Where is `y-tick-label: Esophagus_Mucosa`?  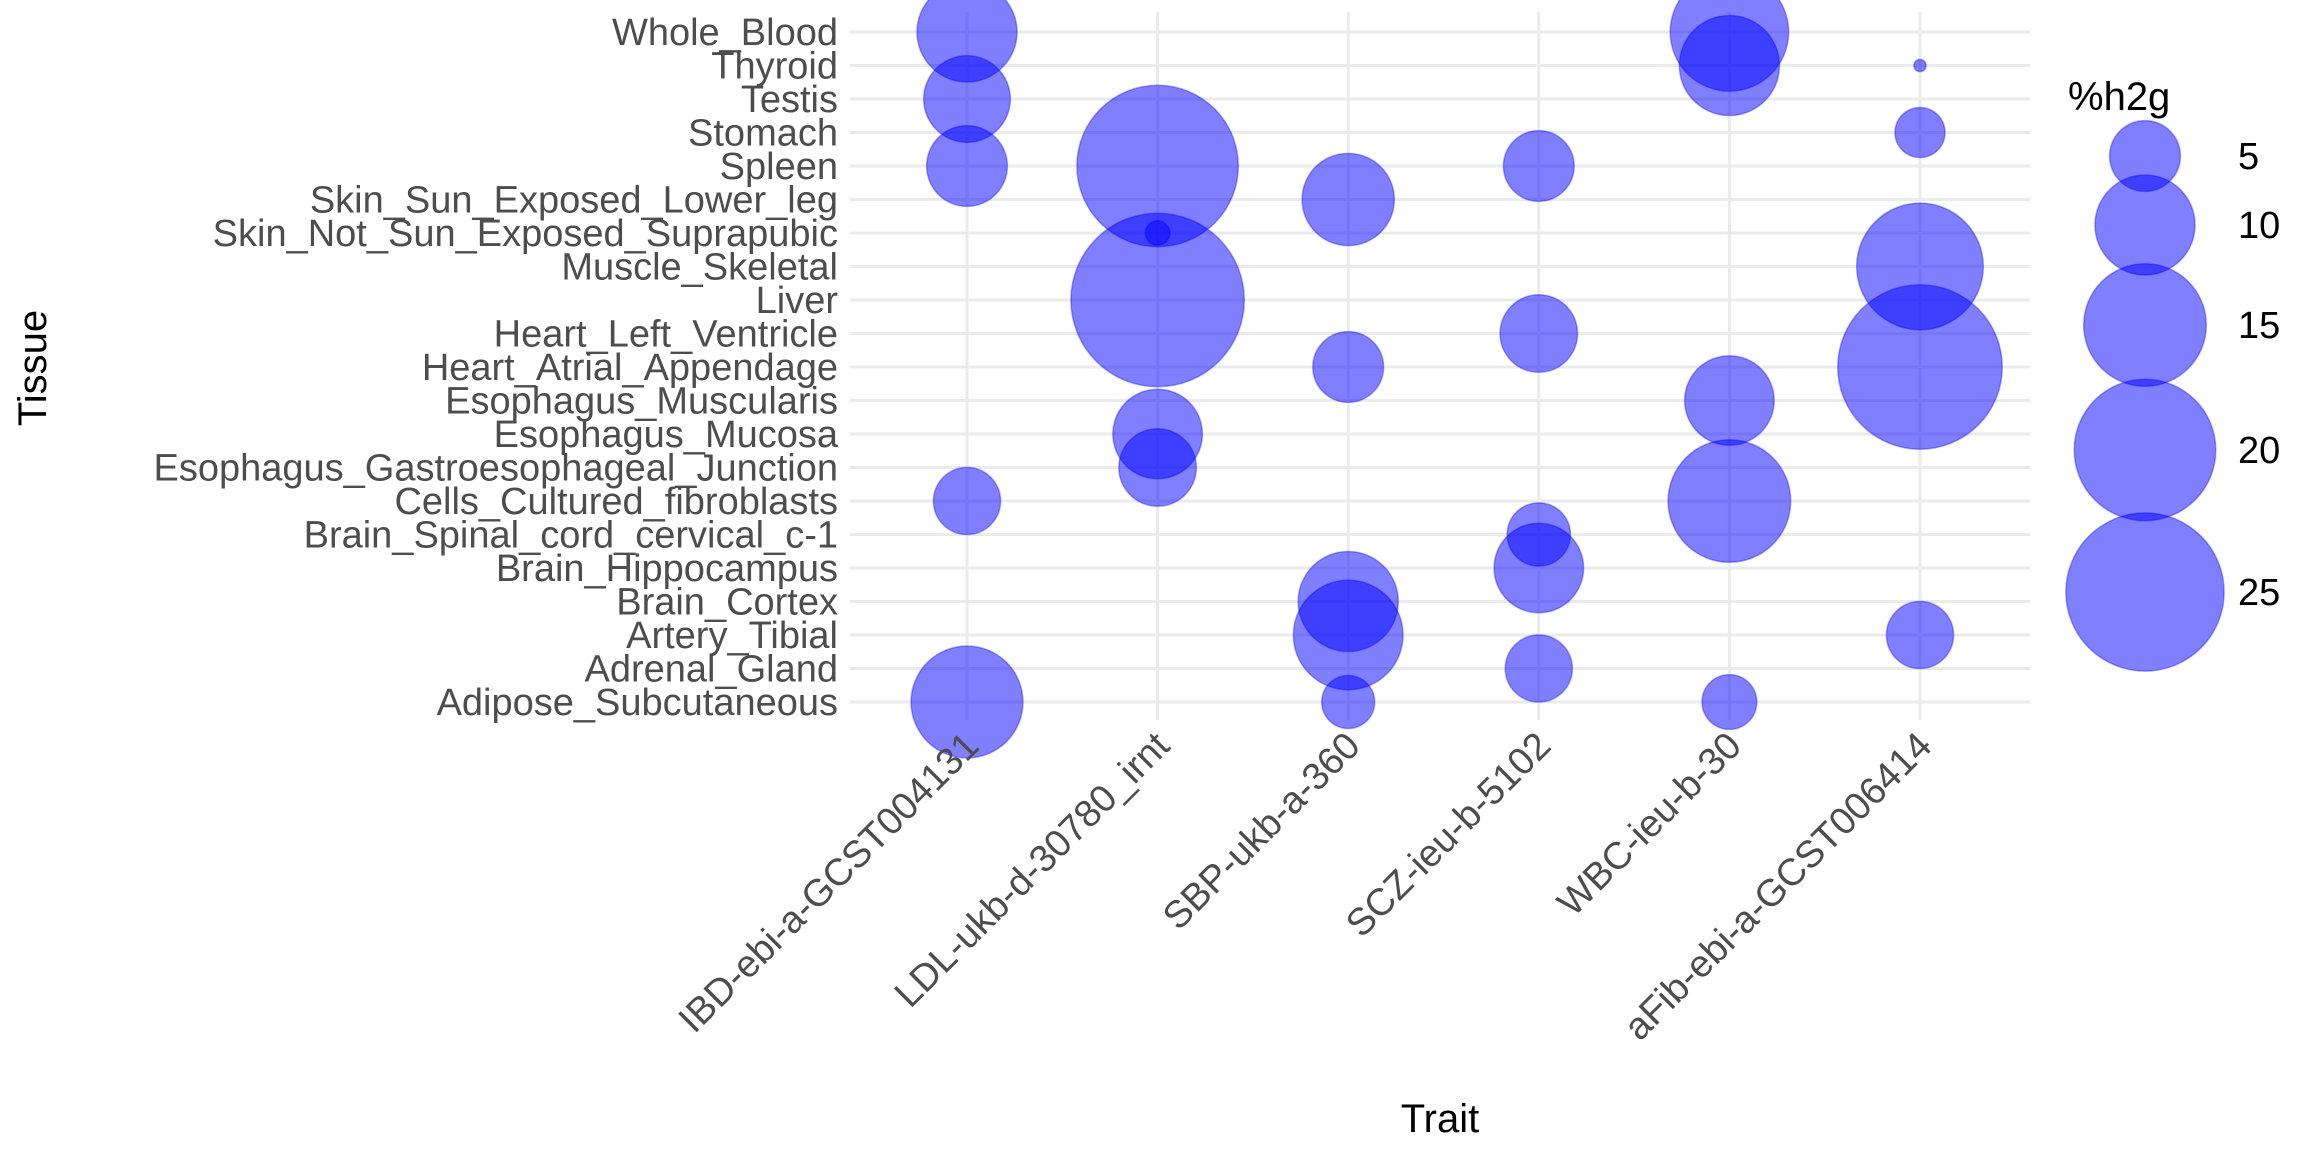
y-tick-label: Esophagus_Mucosa is located at coordinates (666, 435).